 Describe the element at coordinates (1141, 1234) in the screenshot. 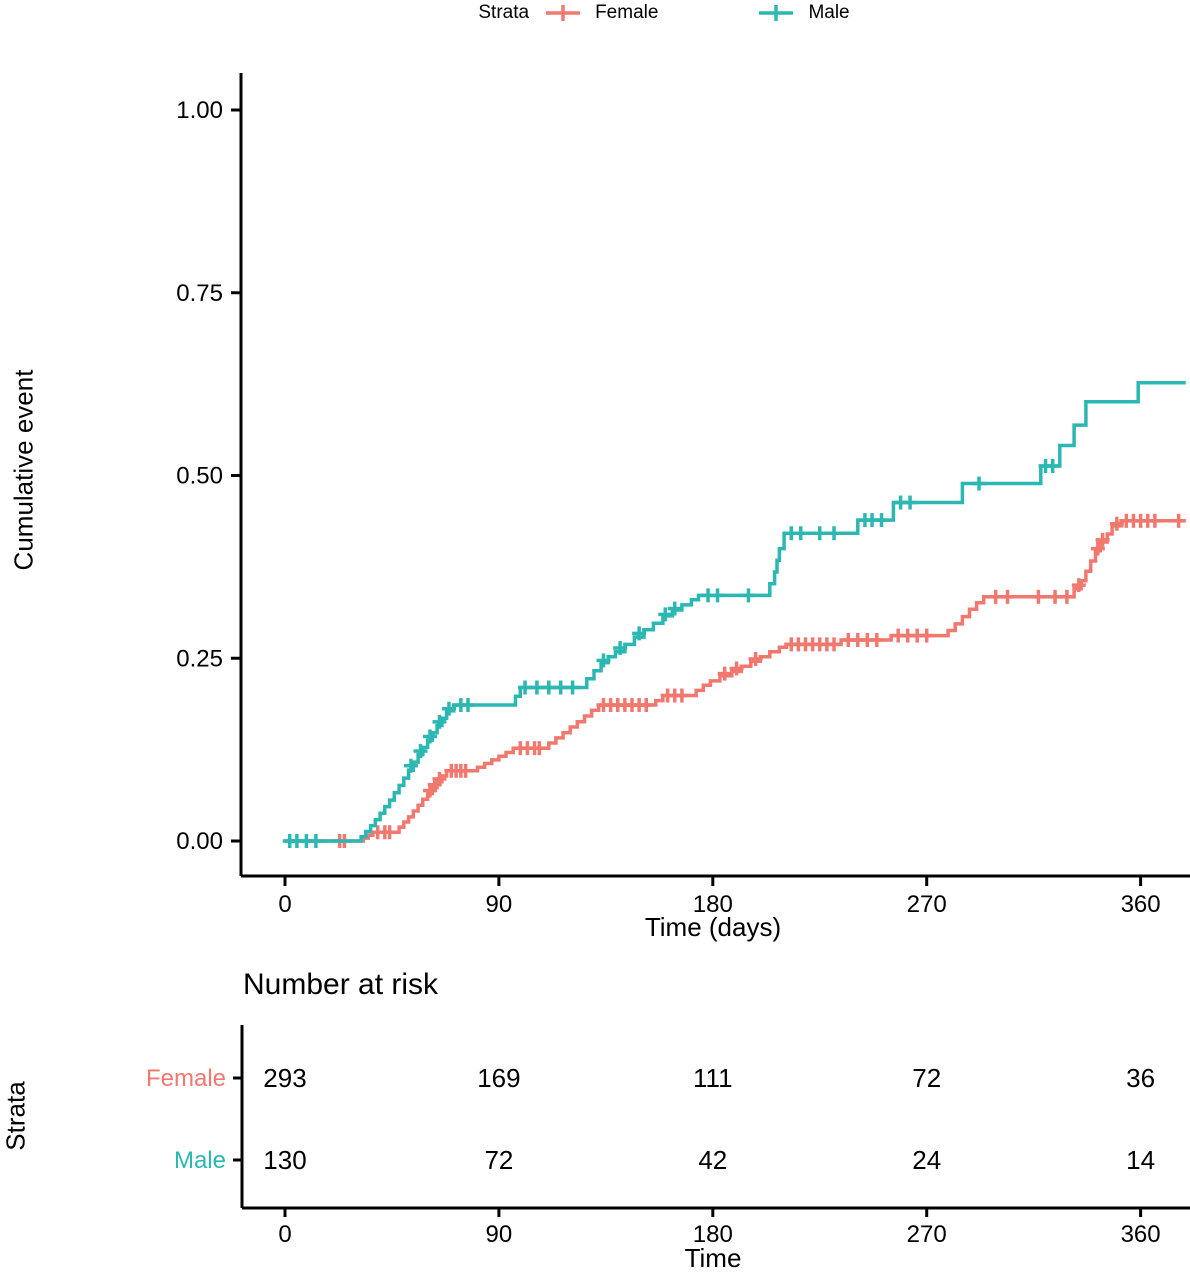

I see `risk-x-tick-label: 360` at that location.